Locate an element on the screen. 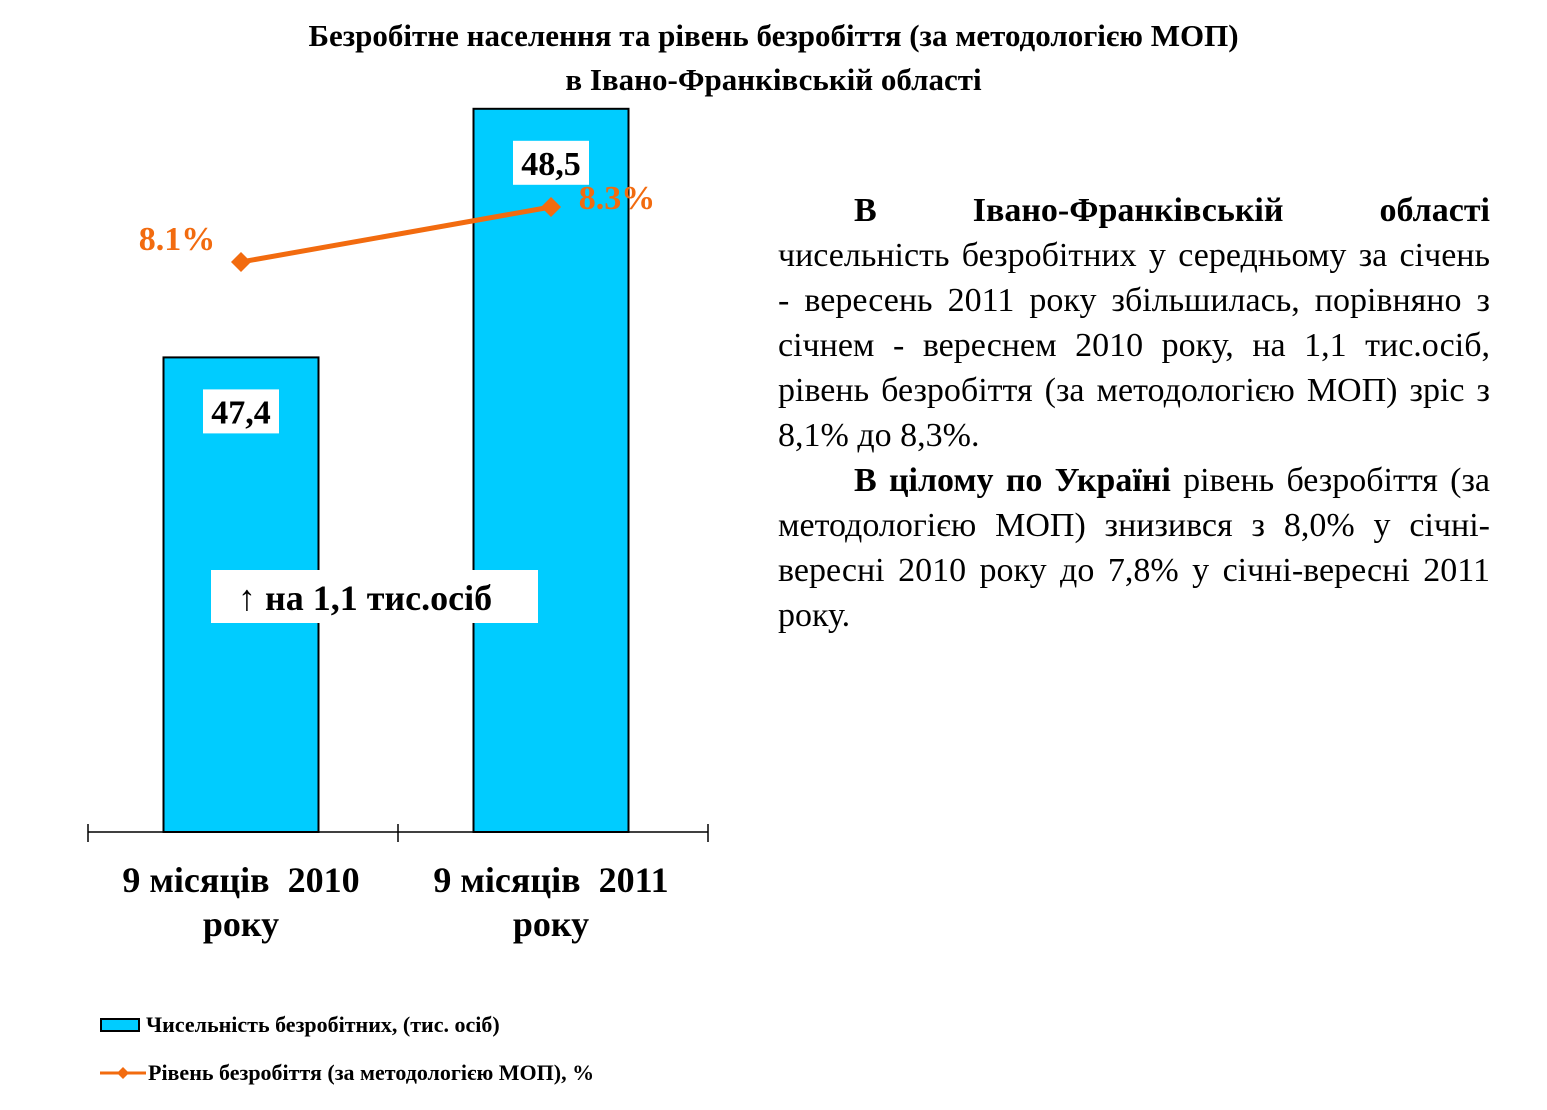 The width and height of the screenshot is (1547, 1110). legend-label-bars: Чисельність безробітних, (тис. осіб) is located at coordinates (323, 1024).